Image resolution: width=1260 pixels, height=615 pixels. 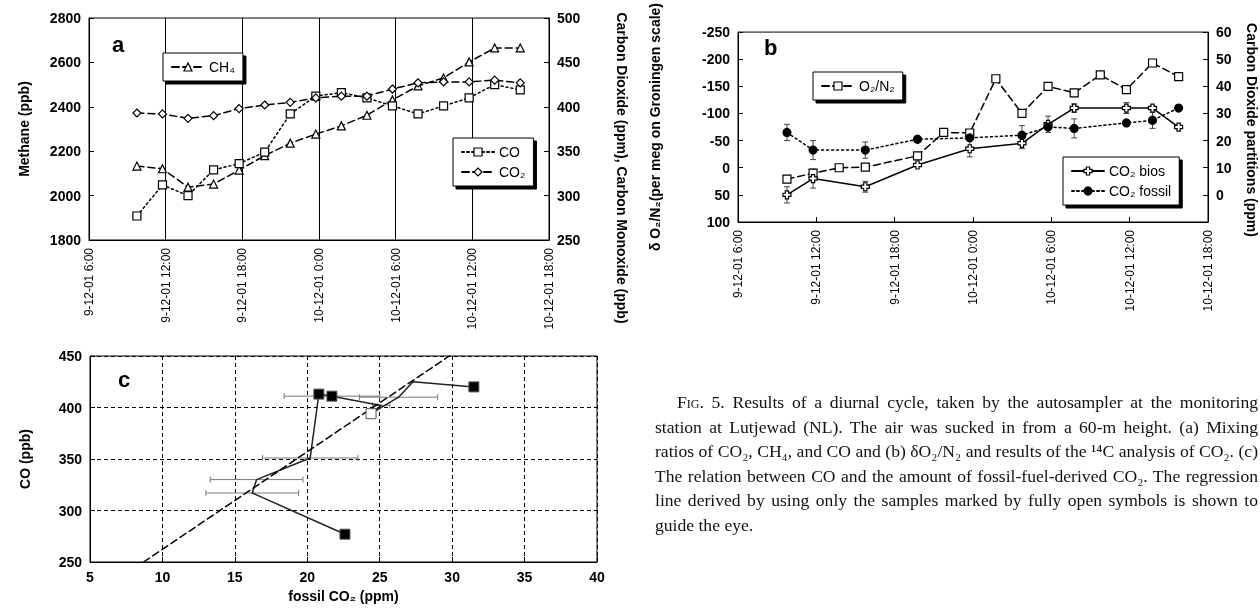 What do you see at coordinates (1224, 32) in the screenshot?
I see `y2-tick-label: 60` at bounding box center [1224, 32].